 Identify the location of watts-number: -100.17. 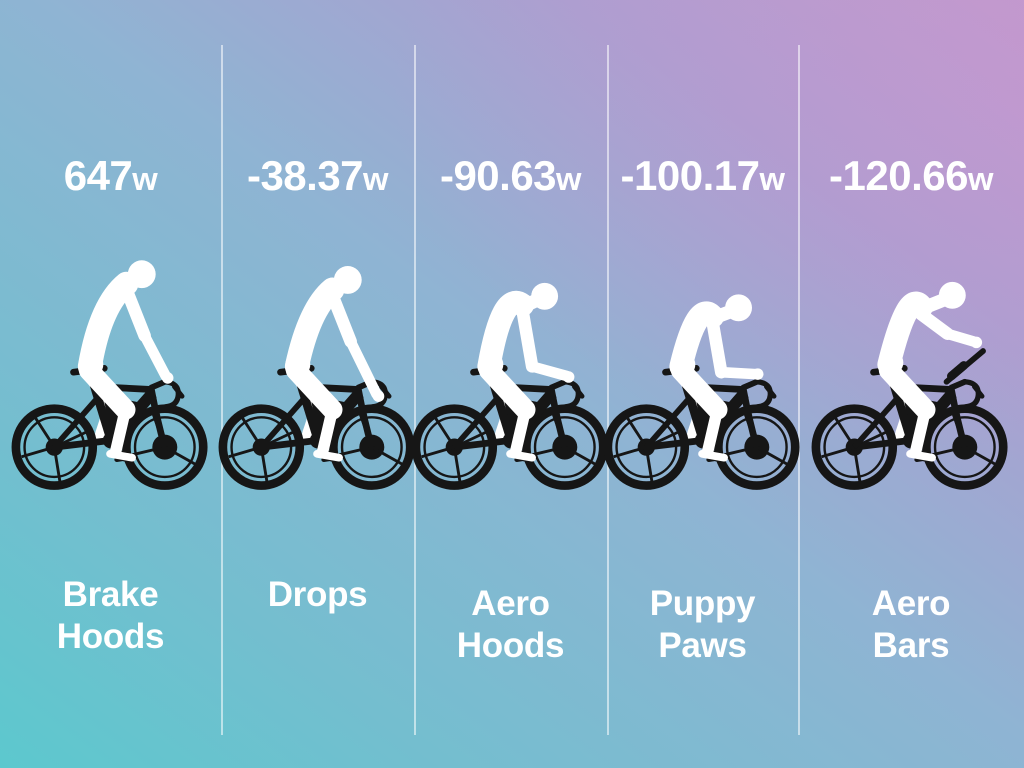
(690, 175).